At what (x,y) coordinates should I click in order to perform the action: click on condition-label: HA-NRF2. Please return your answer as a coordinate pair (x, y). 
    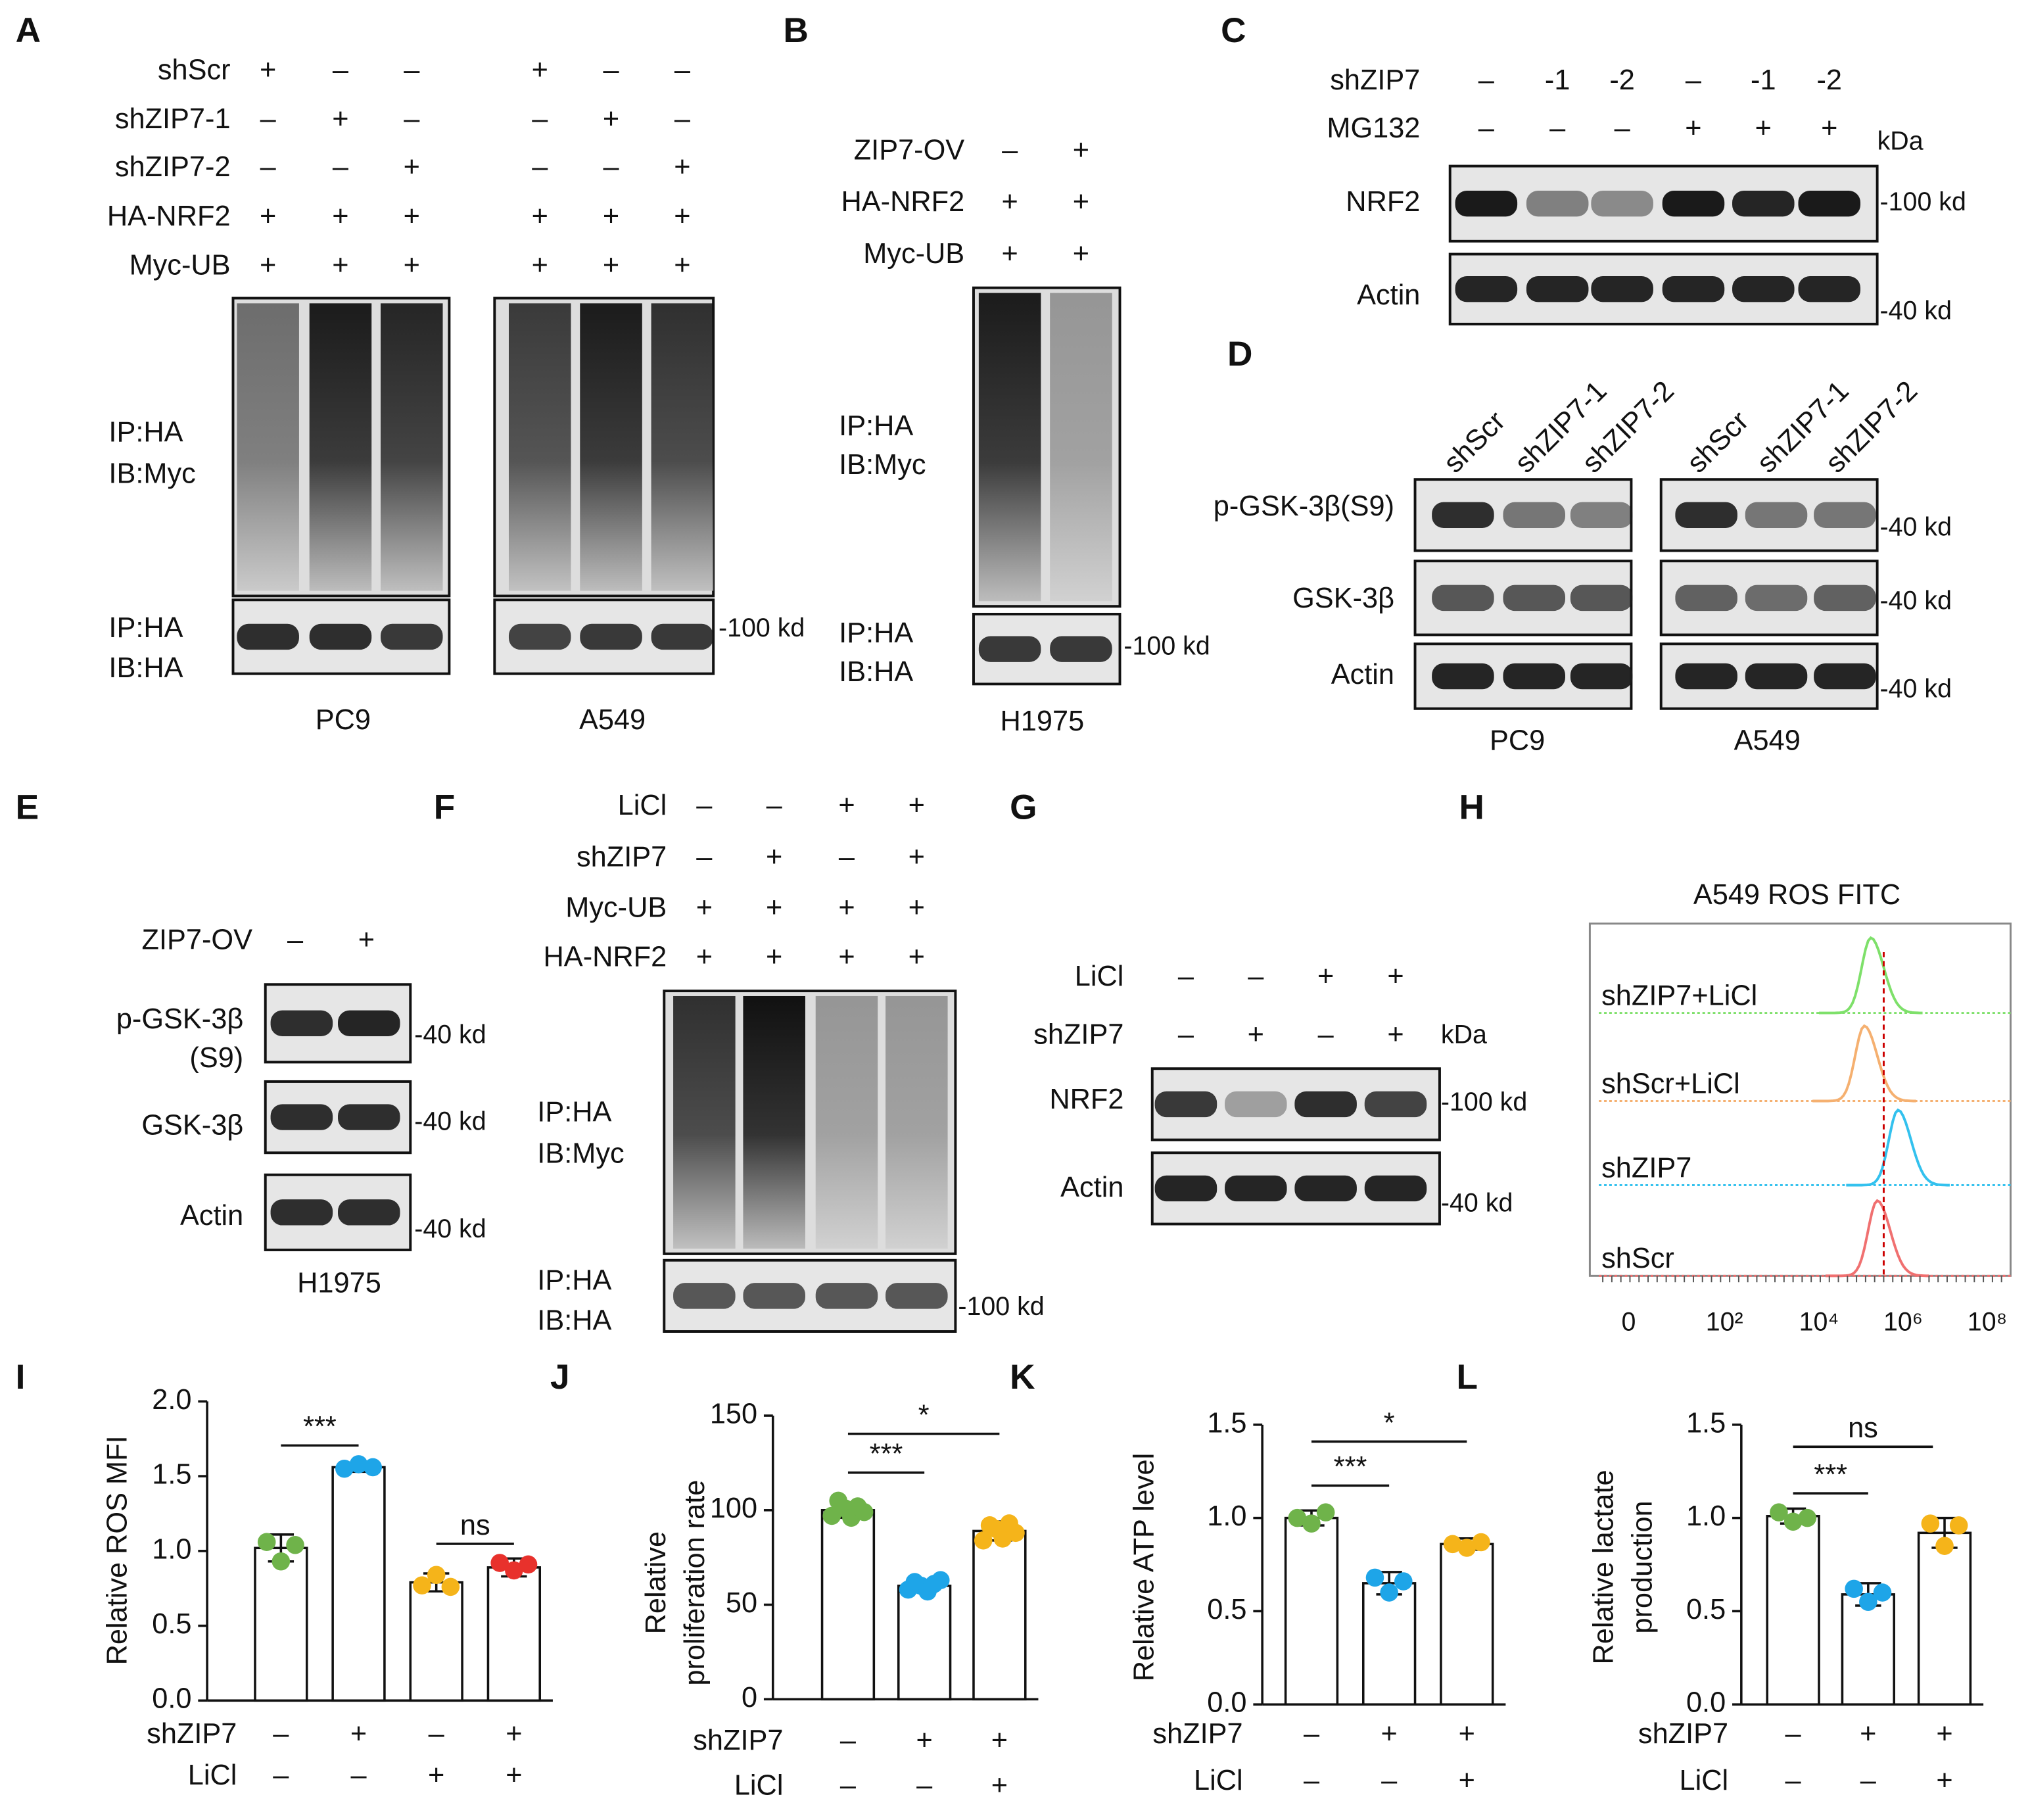
    Looking at the image, I should click on (605, 956).